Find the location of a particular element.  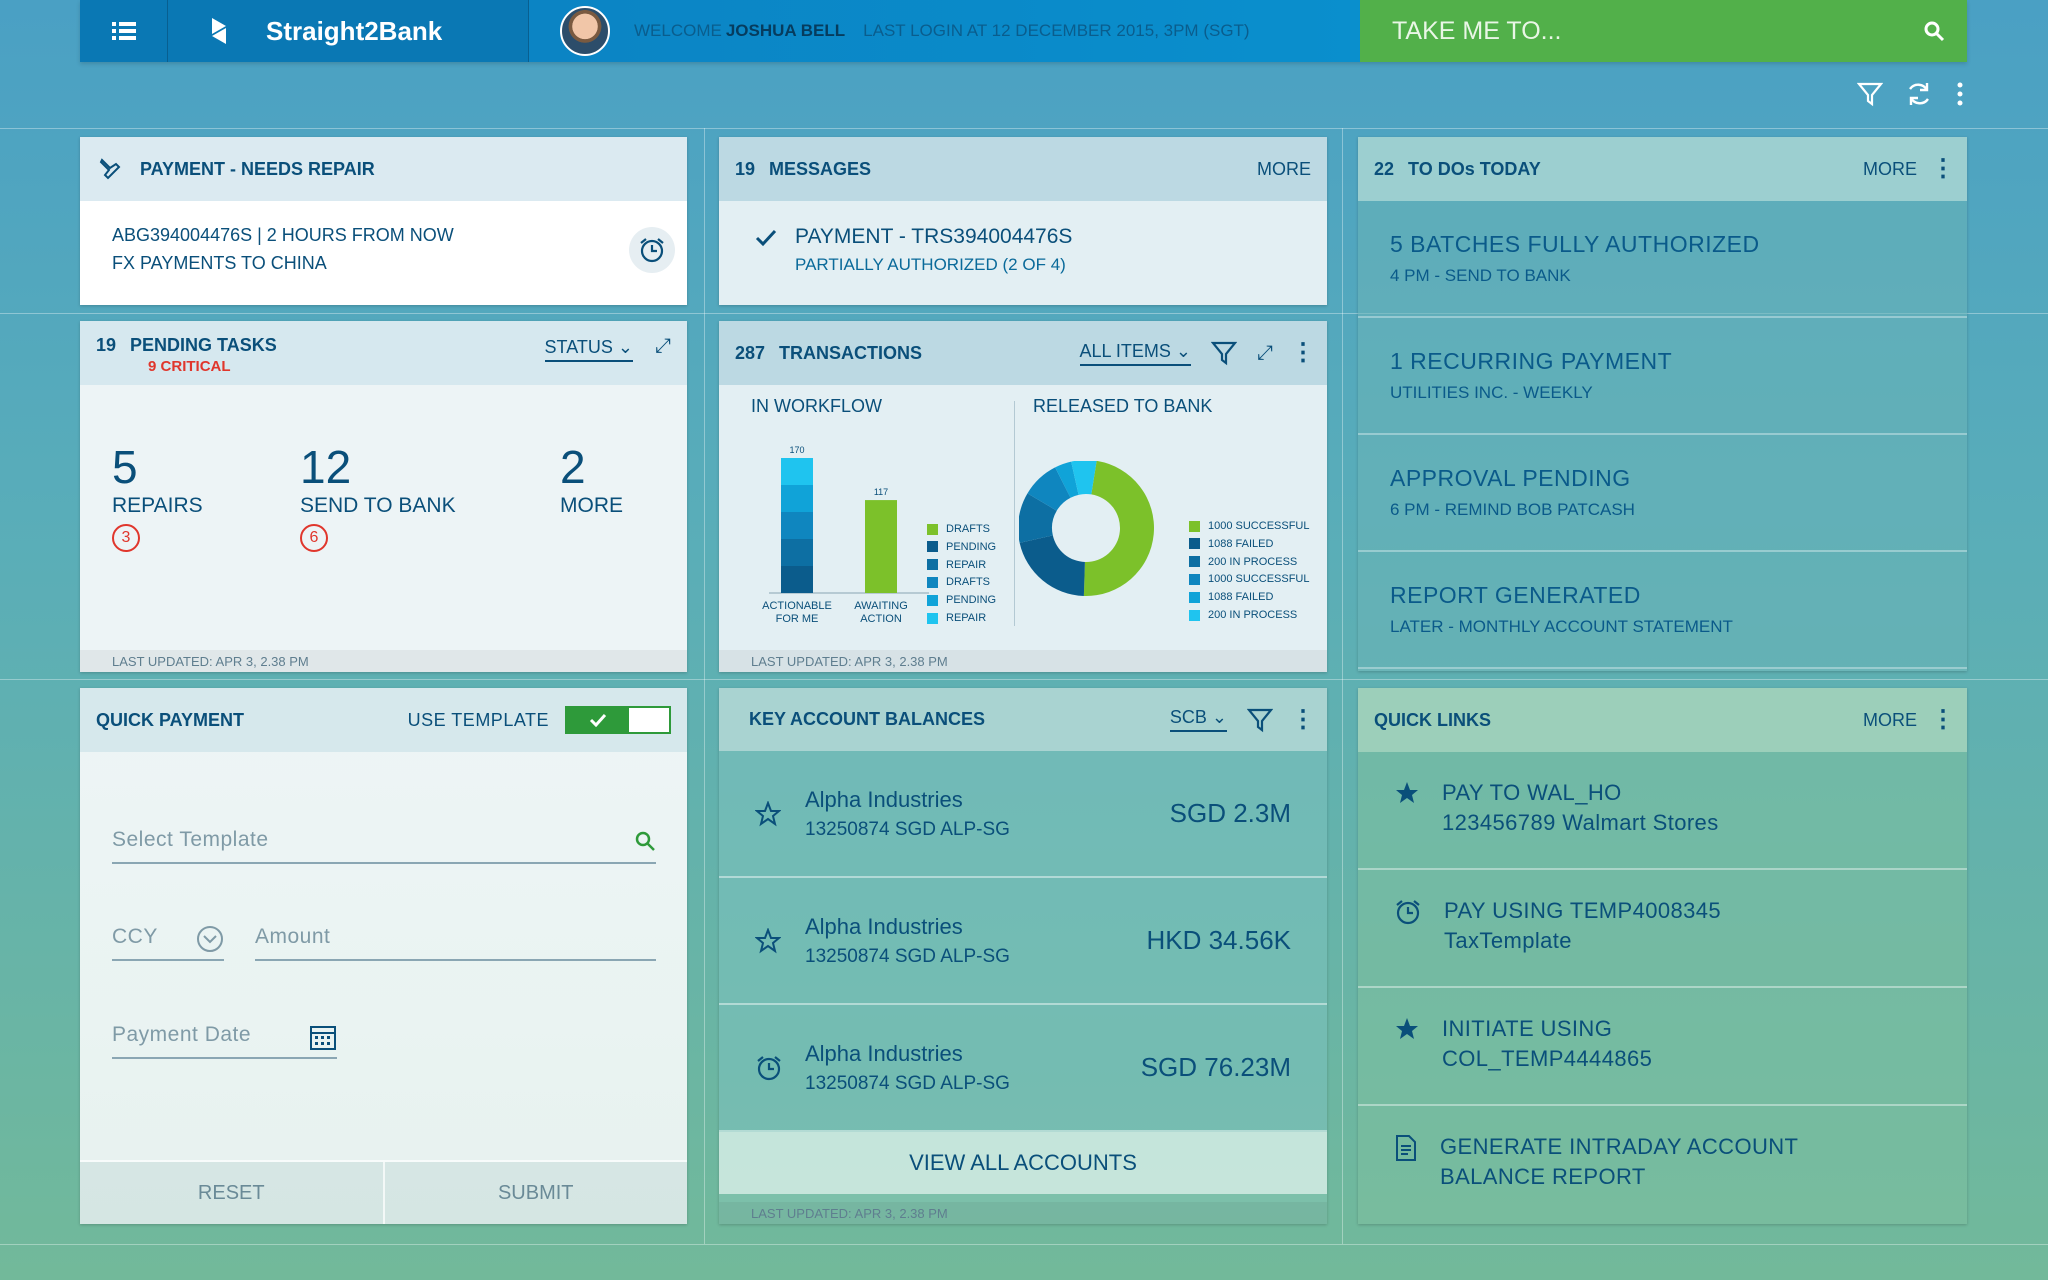

bank-dropdown: SCB ⌄ is located at coordinates (1198, 719).